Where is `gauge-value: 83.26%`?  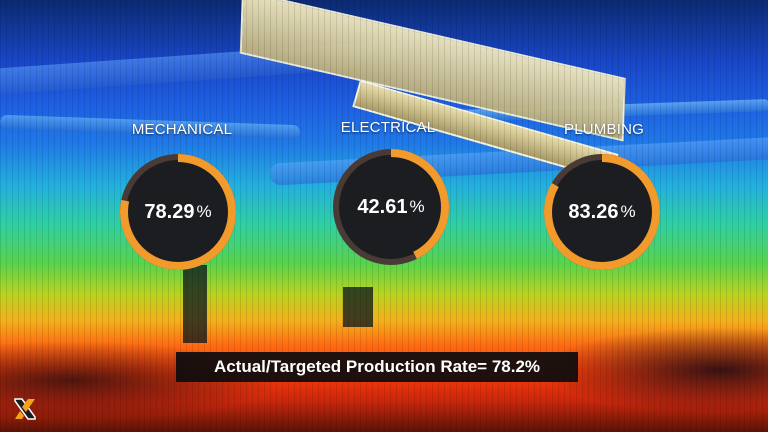 gauge-value: 83.26% is located at coordinates (602, 212).